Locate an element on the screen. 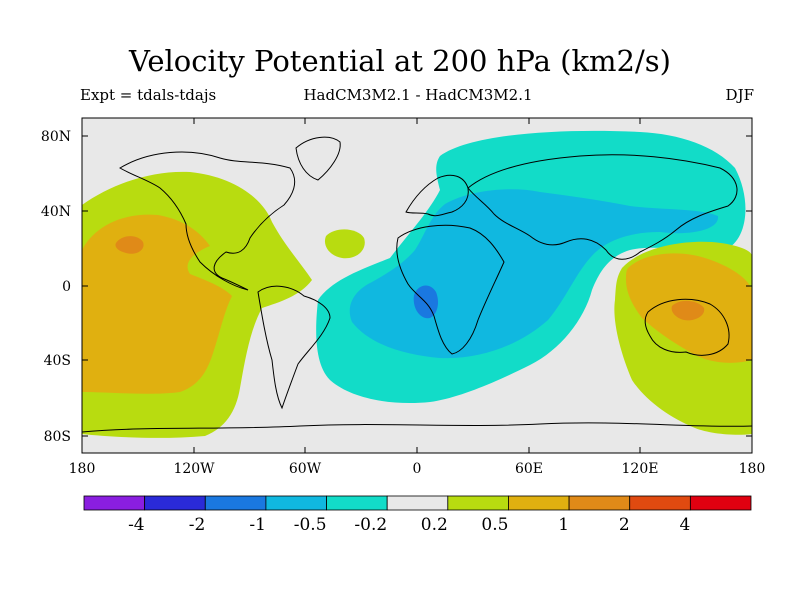 The image size is (800, 600). lon-label-180w: 180 is located at coordinates (82, 469).